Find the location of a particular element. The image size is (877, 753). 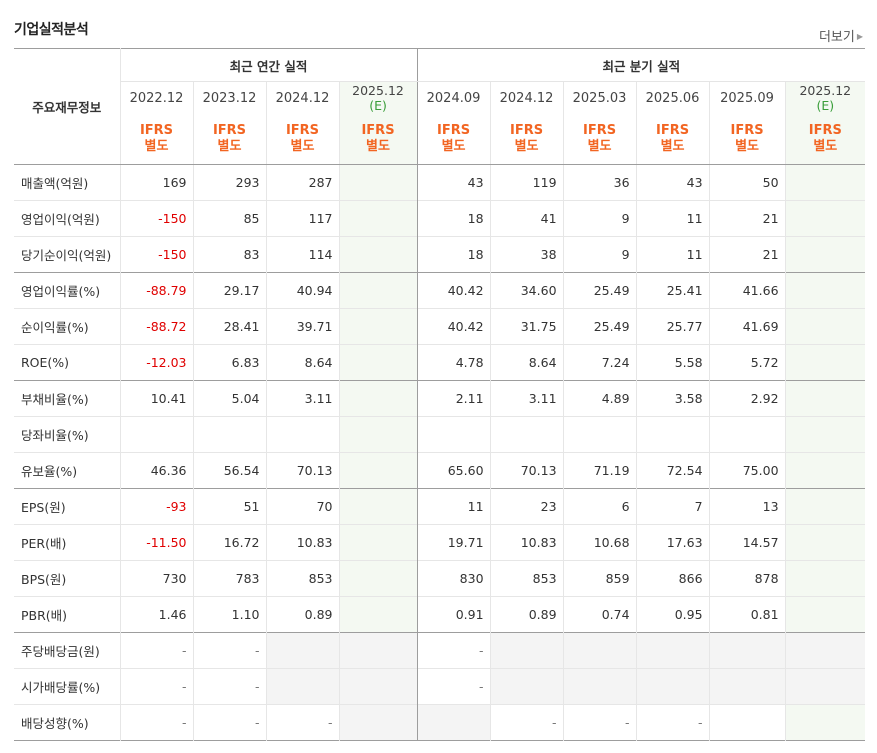

period-header: 2024.12 is located at coordinates (302, 97).